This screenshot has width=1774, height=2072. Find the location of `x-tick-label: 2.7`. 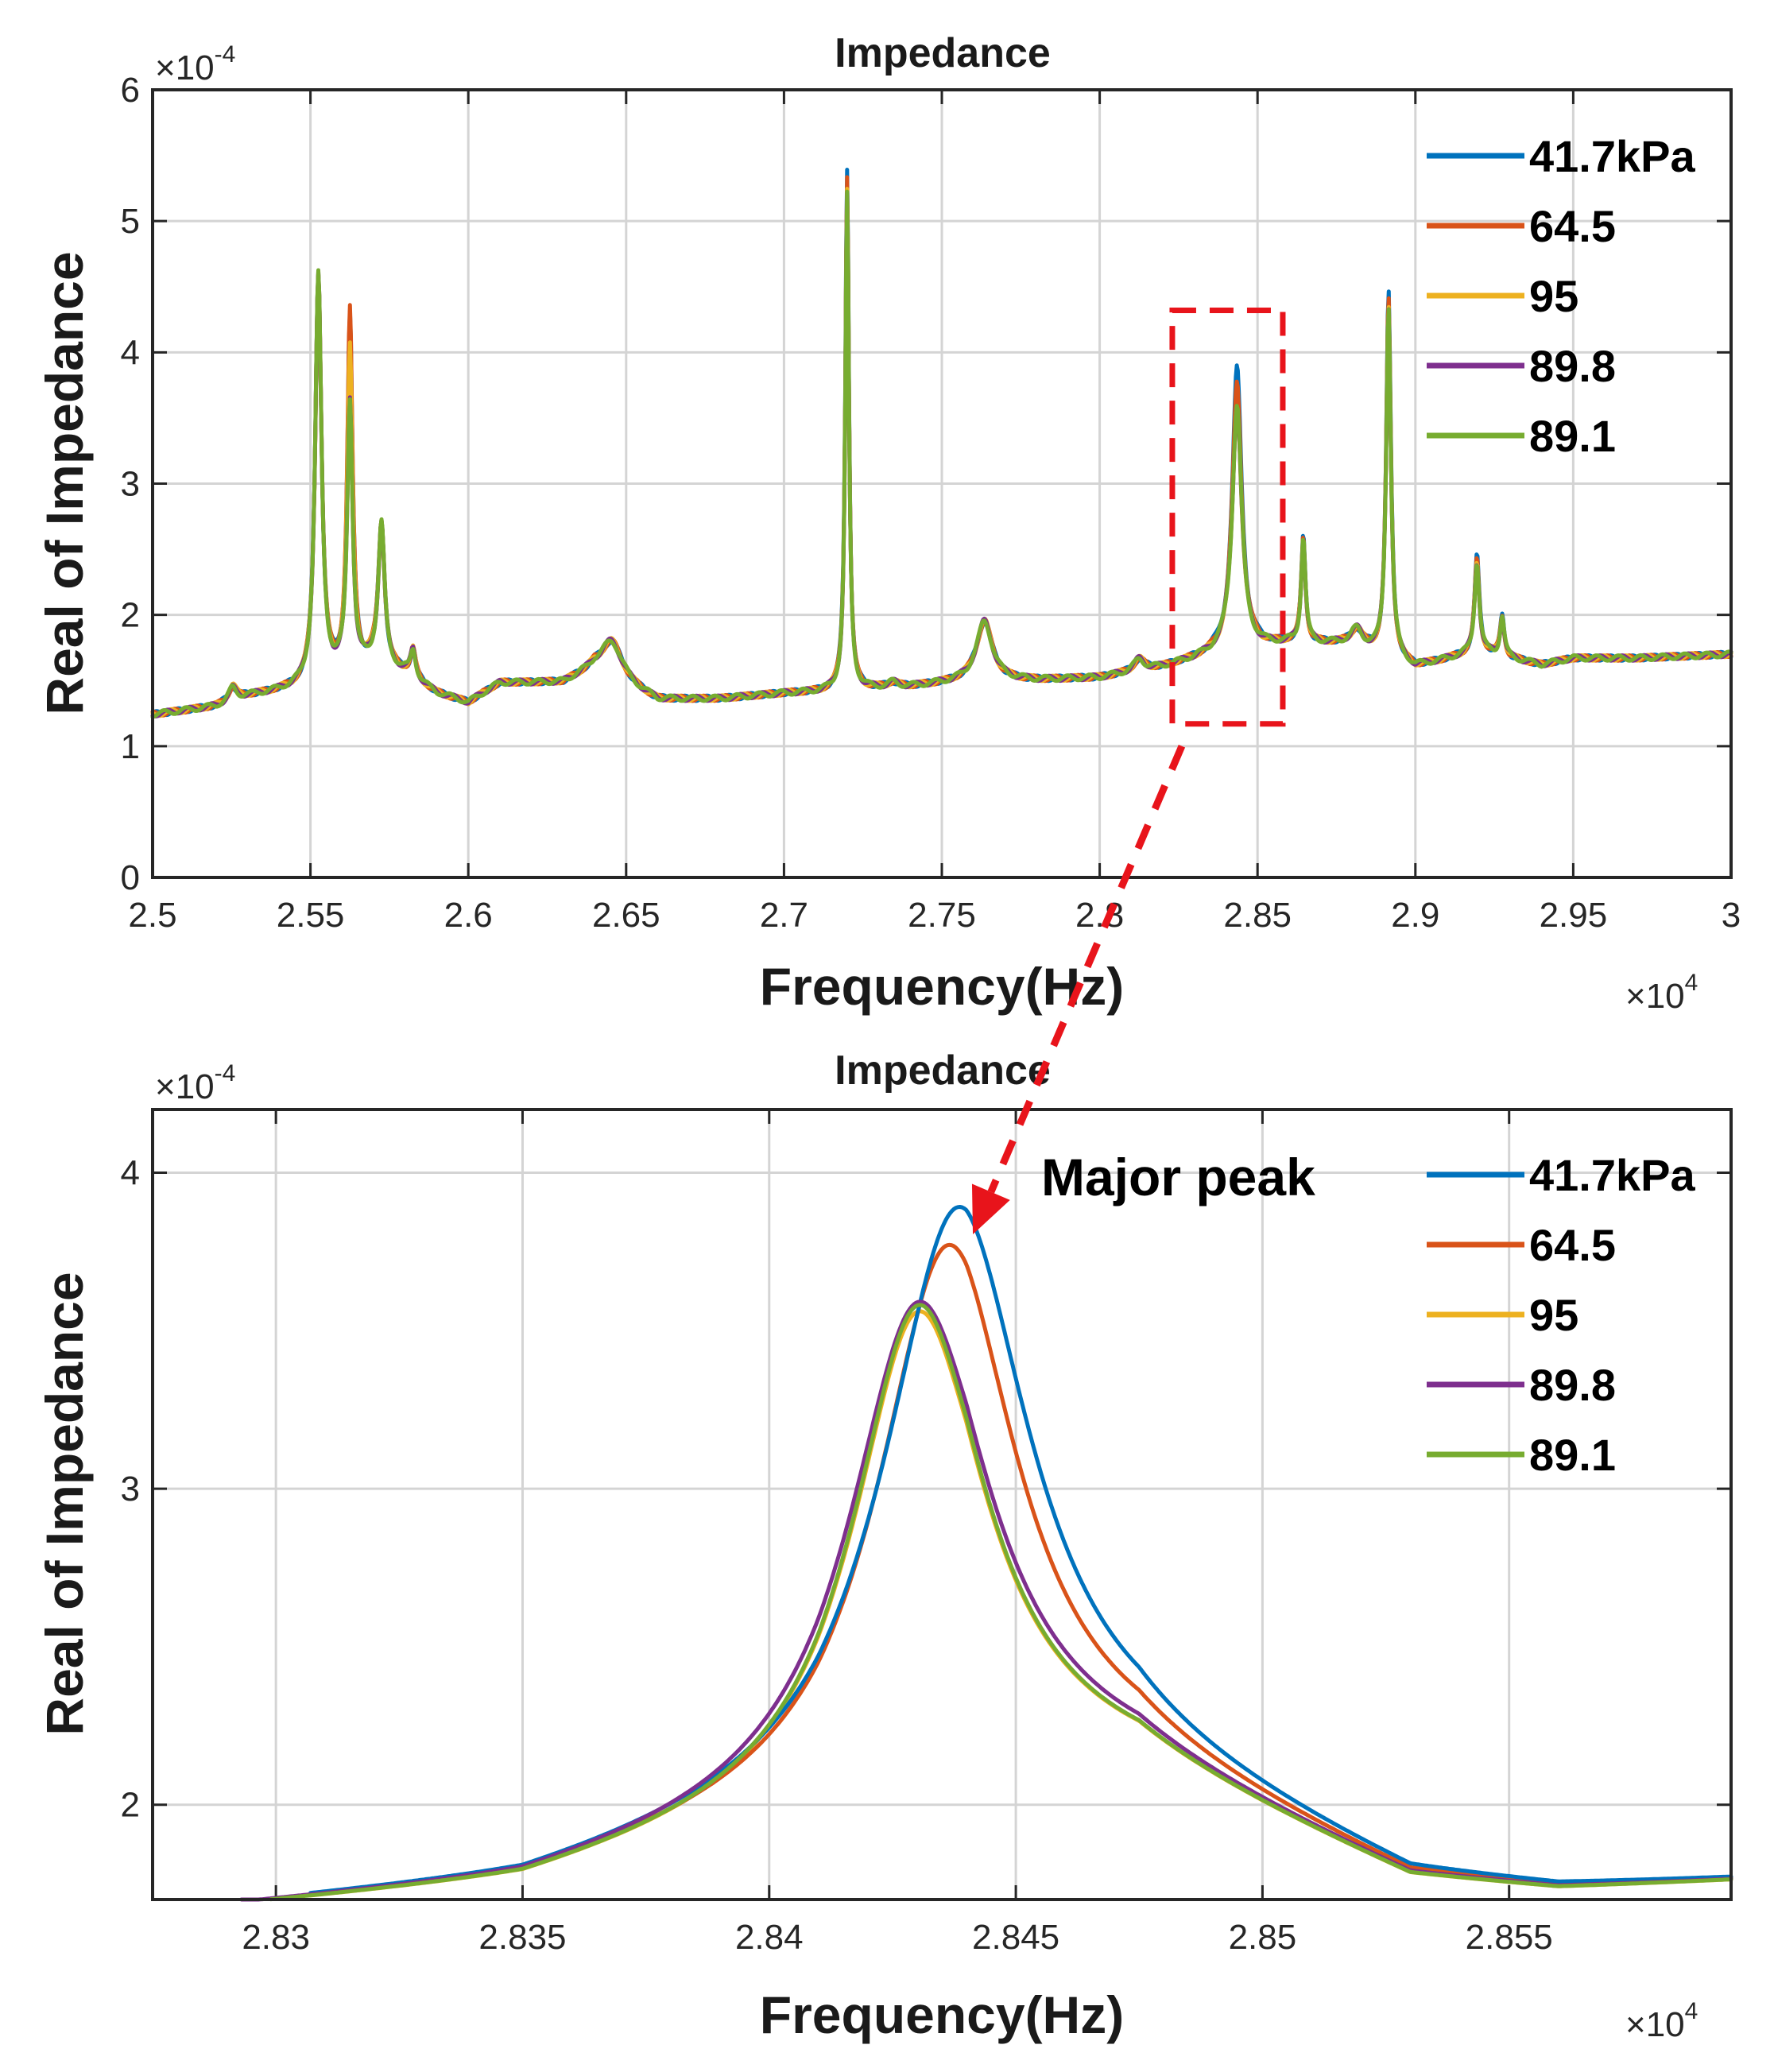

x-tick-label: 2.7 is located at coordinates (784, 915).